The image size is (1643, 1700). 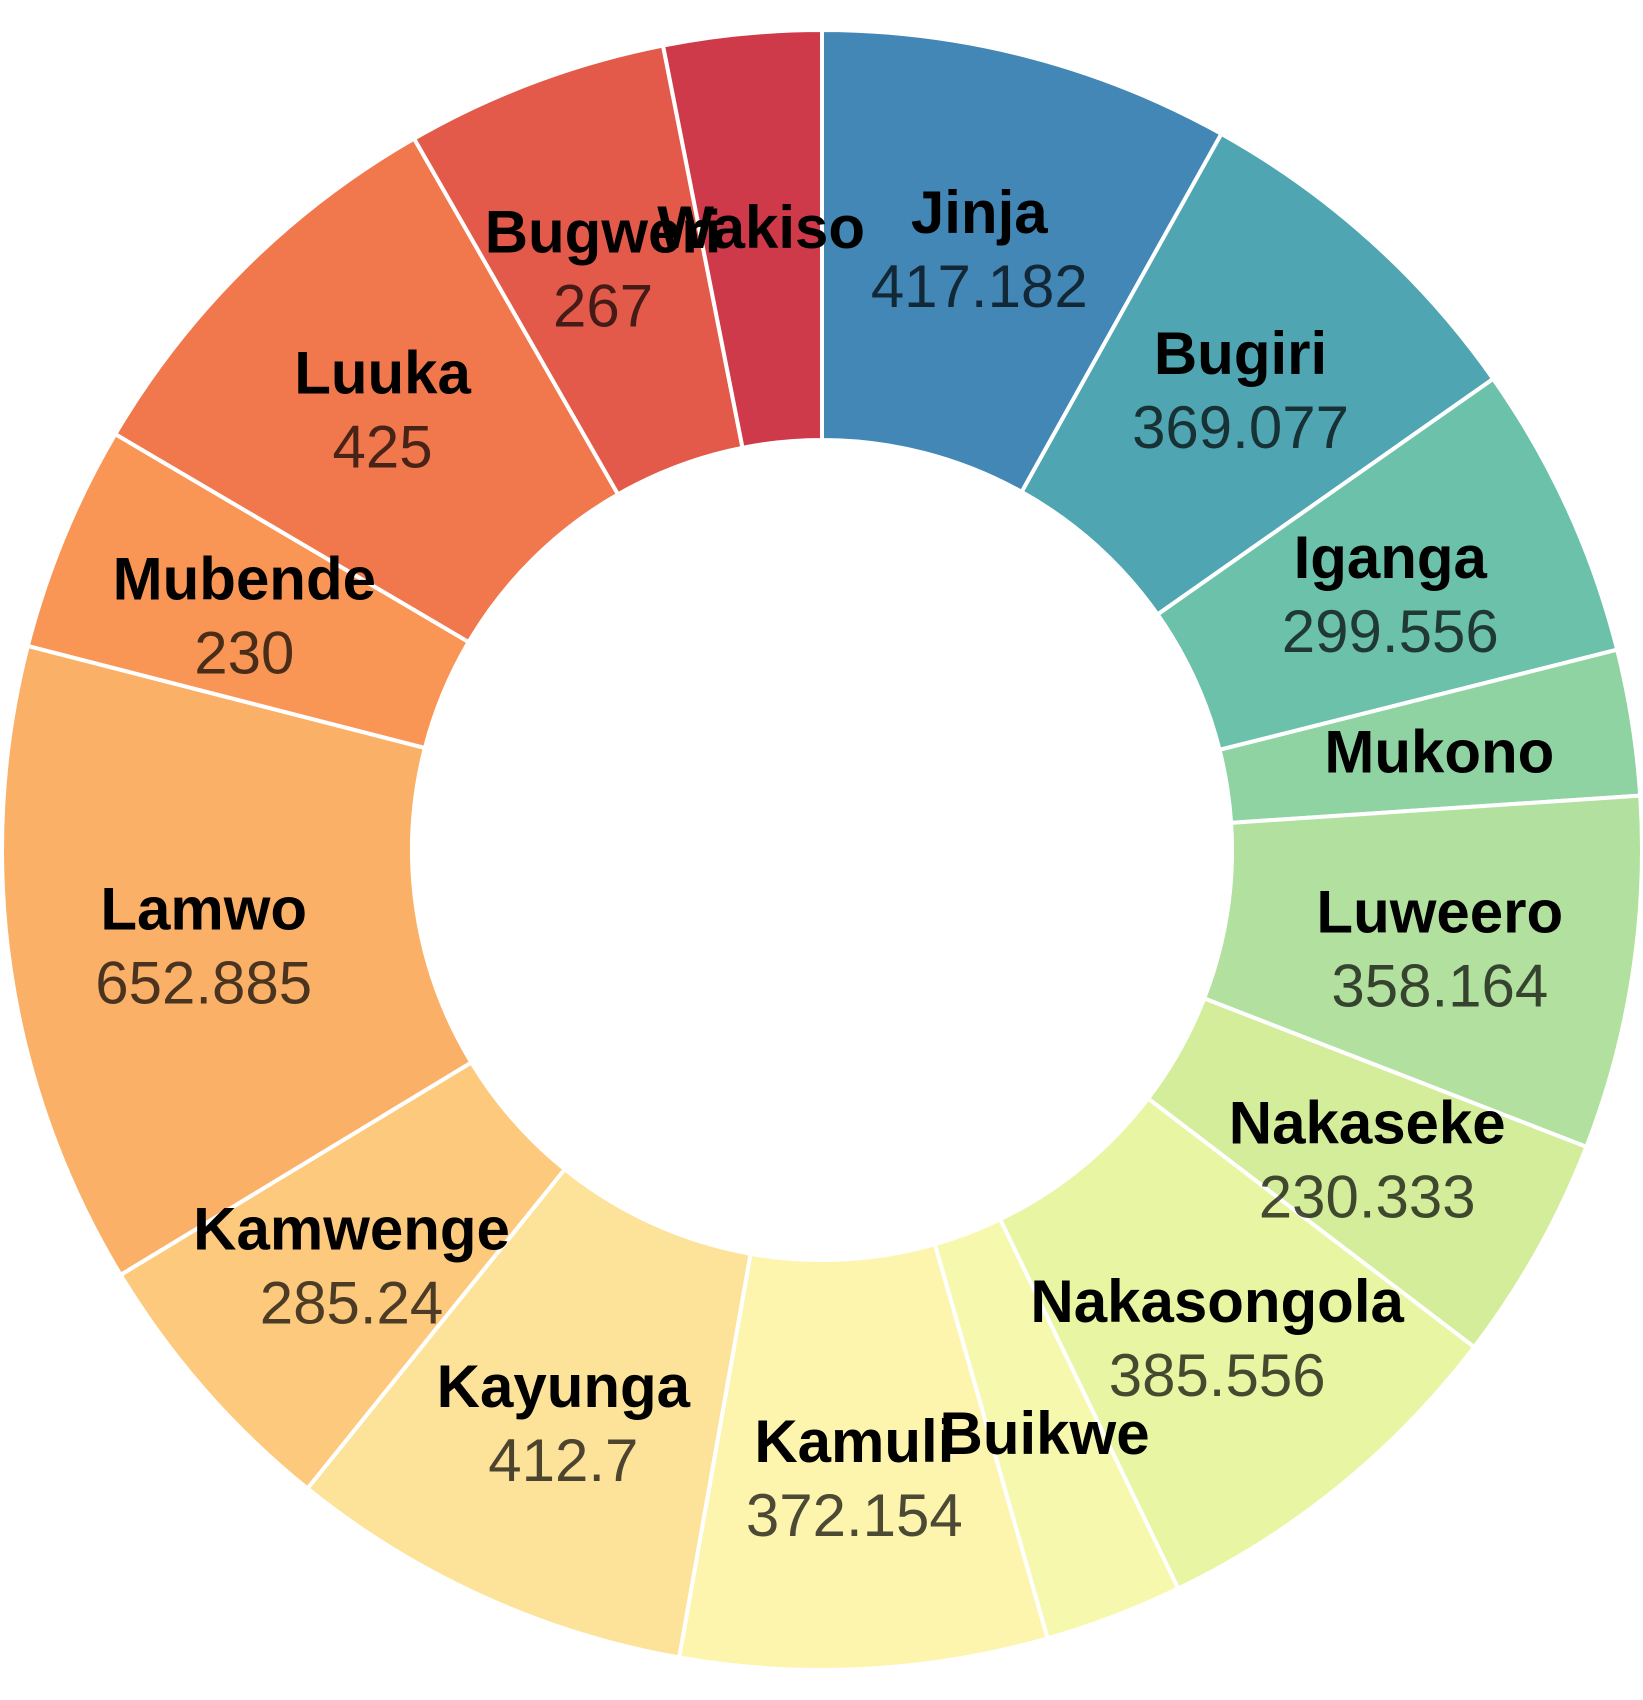 I want to click on slice-label-iganga: Iganga, so click(x=1391, y=557).